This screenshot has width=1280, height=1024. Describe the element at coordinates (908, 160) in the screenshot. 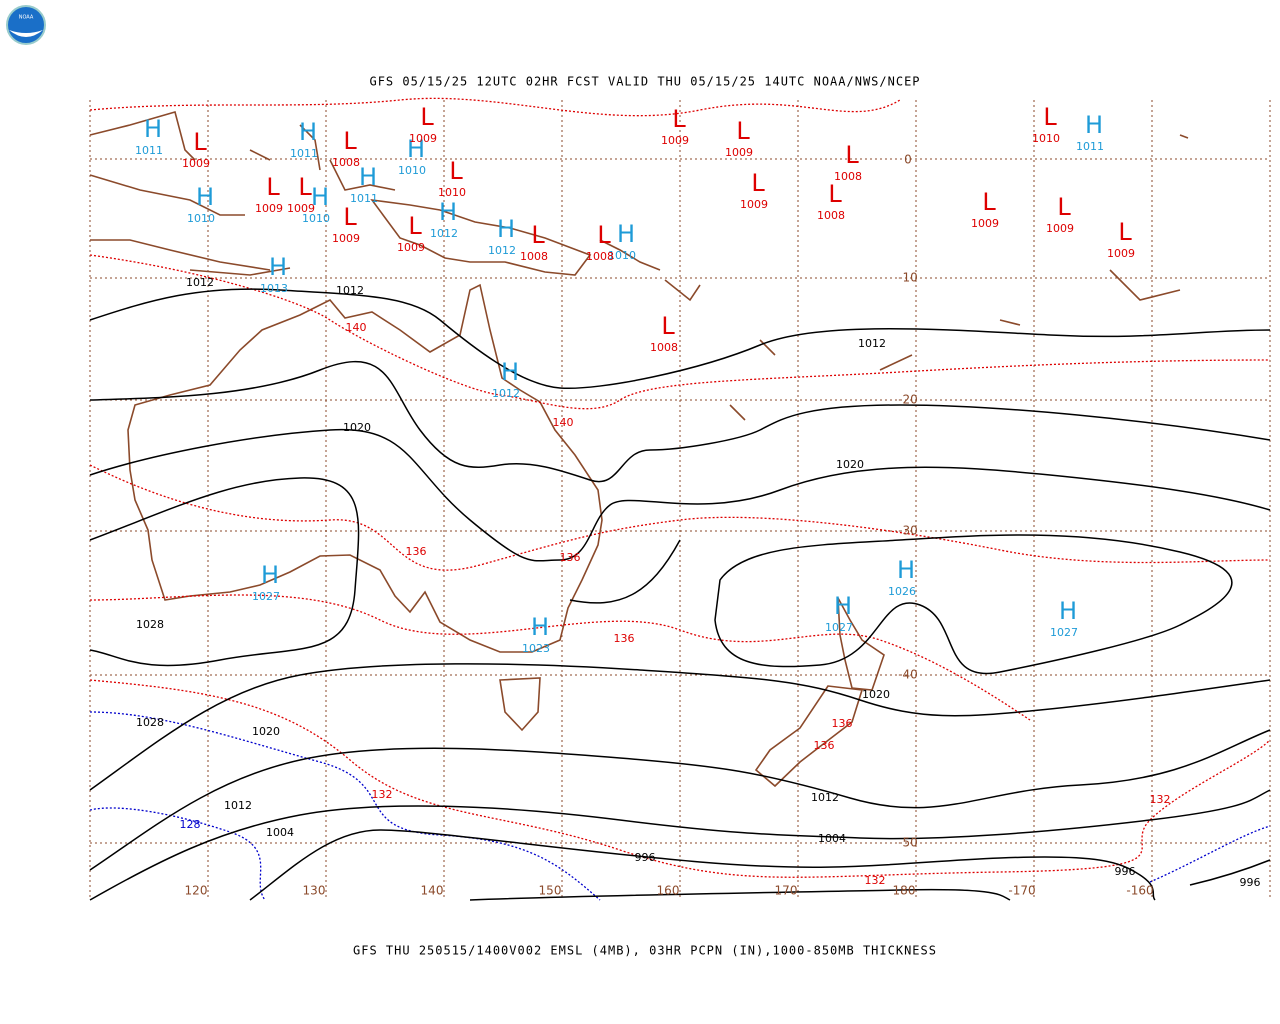

I see `latitude-label: 0` at that location.